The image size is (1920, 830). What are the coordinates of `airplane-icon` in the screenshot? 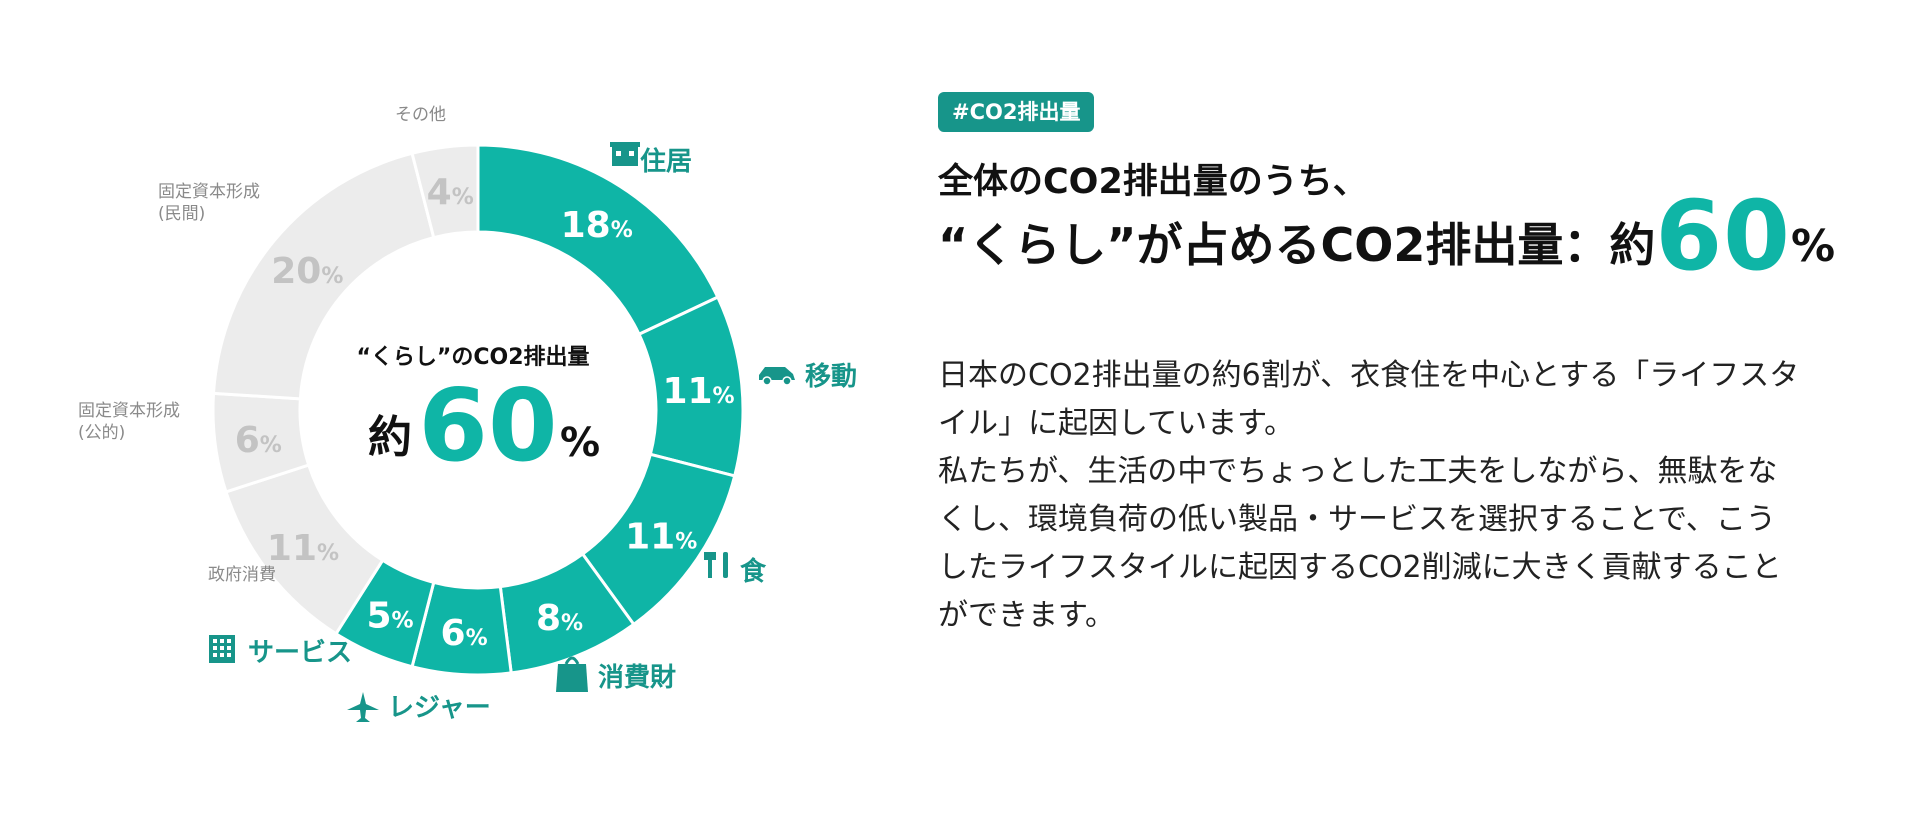 It's located at (363, 707).